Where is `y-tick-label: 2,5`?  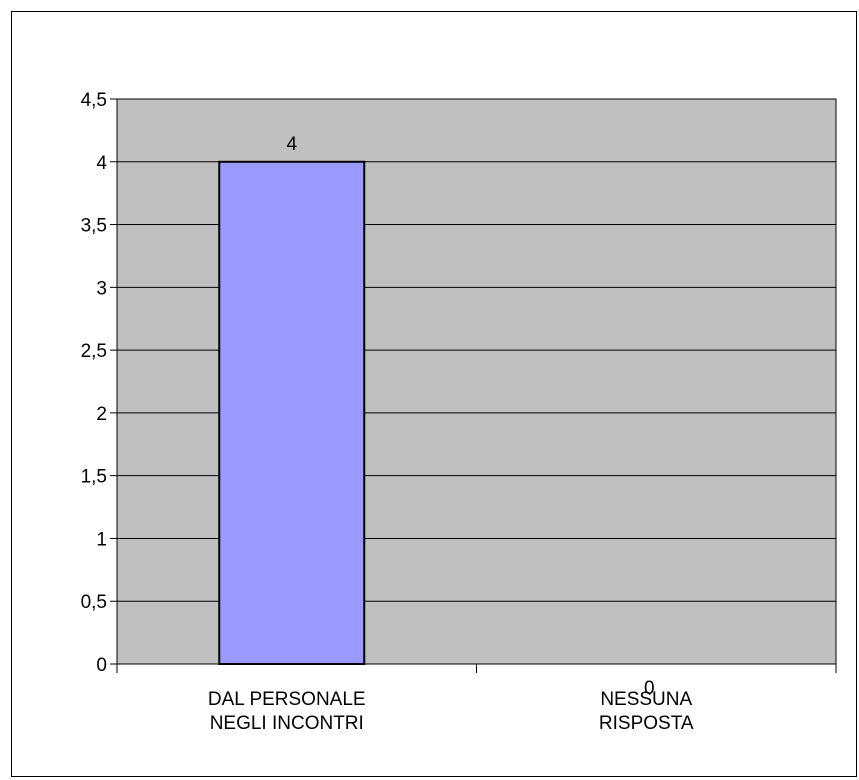
y-tick-label: 2,5 is located at coordinates (94, 351).